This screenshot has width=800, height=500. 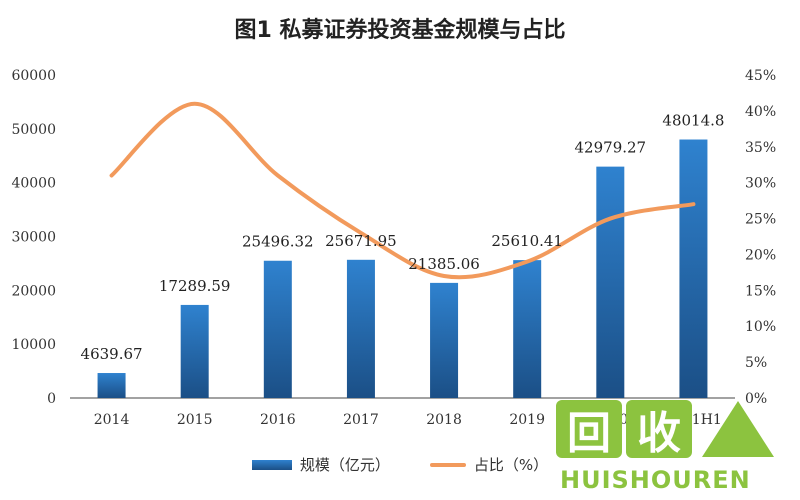 What do you see at coordinates (400, 30) in the screenshot?
I see `chart-title: 图1 私募证券投资基金规模与占比` at bounding box center [400, 30].